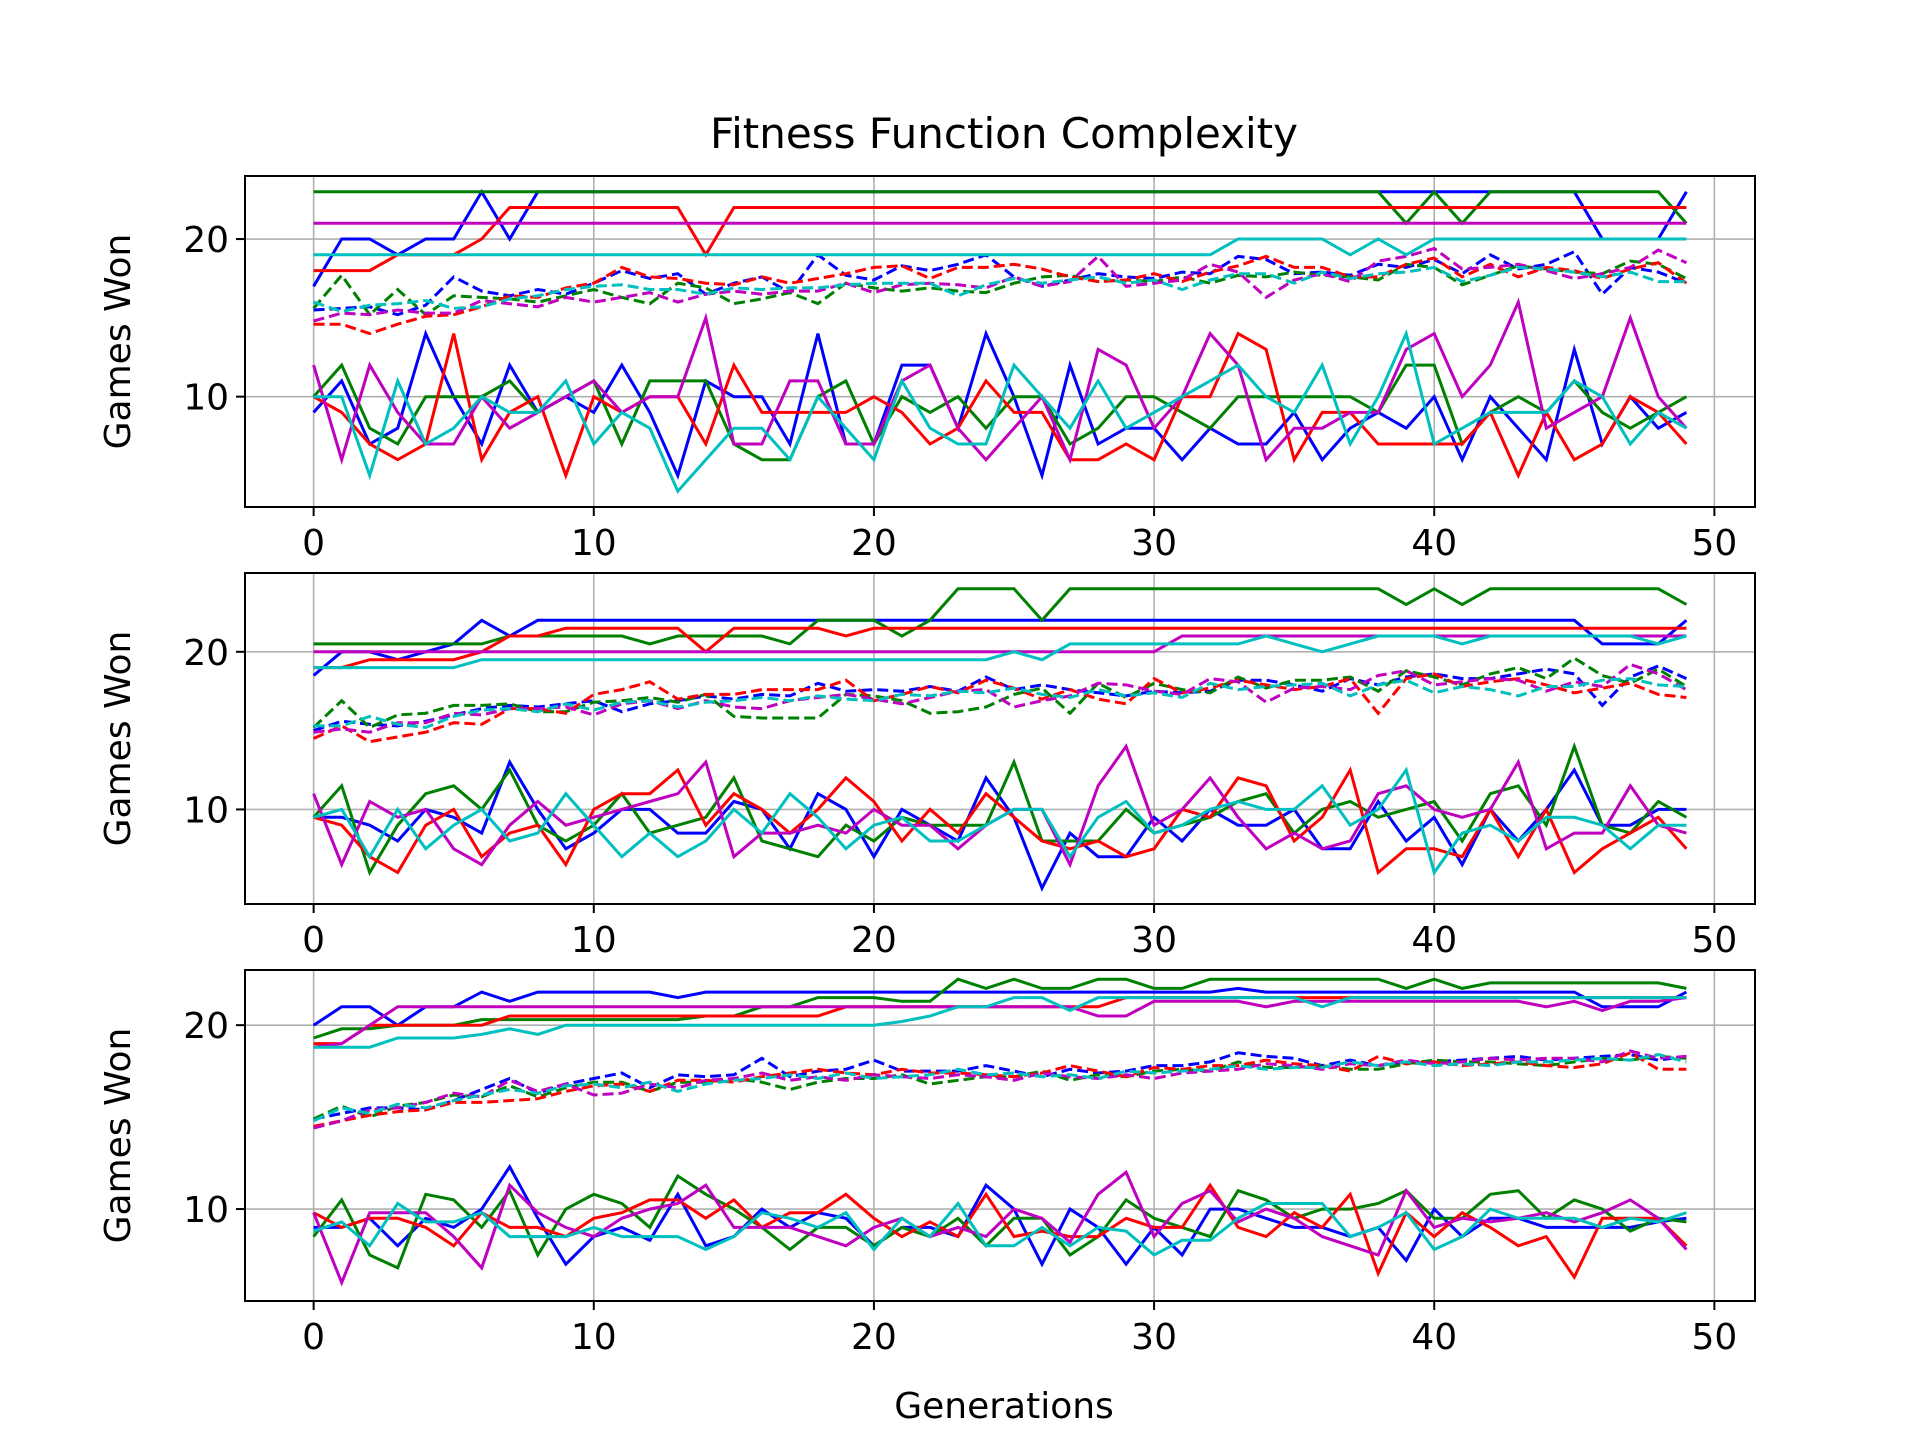 The width and height of the screenshot is (1920, 1440). I want to click on x-axis-label: Generations, so click(1004, 1406).